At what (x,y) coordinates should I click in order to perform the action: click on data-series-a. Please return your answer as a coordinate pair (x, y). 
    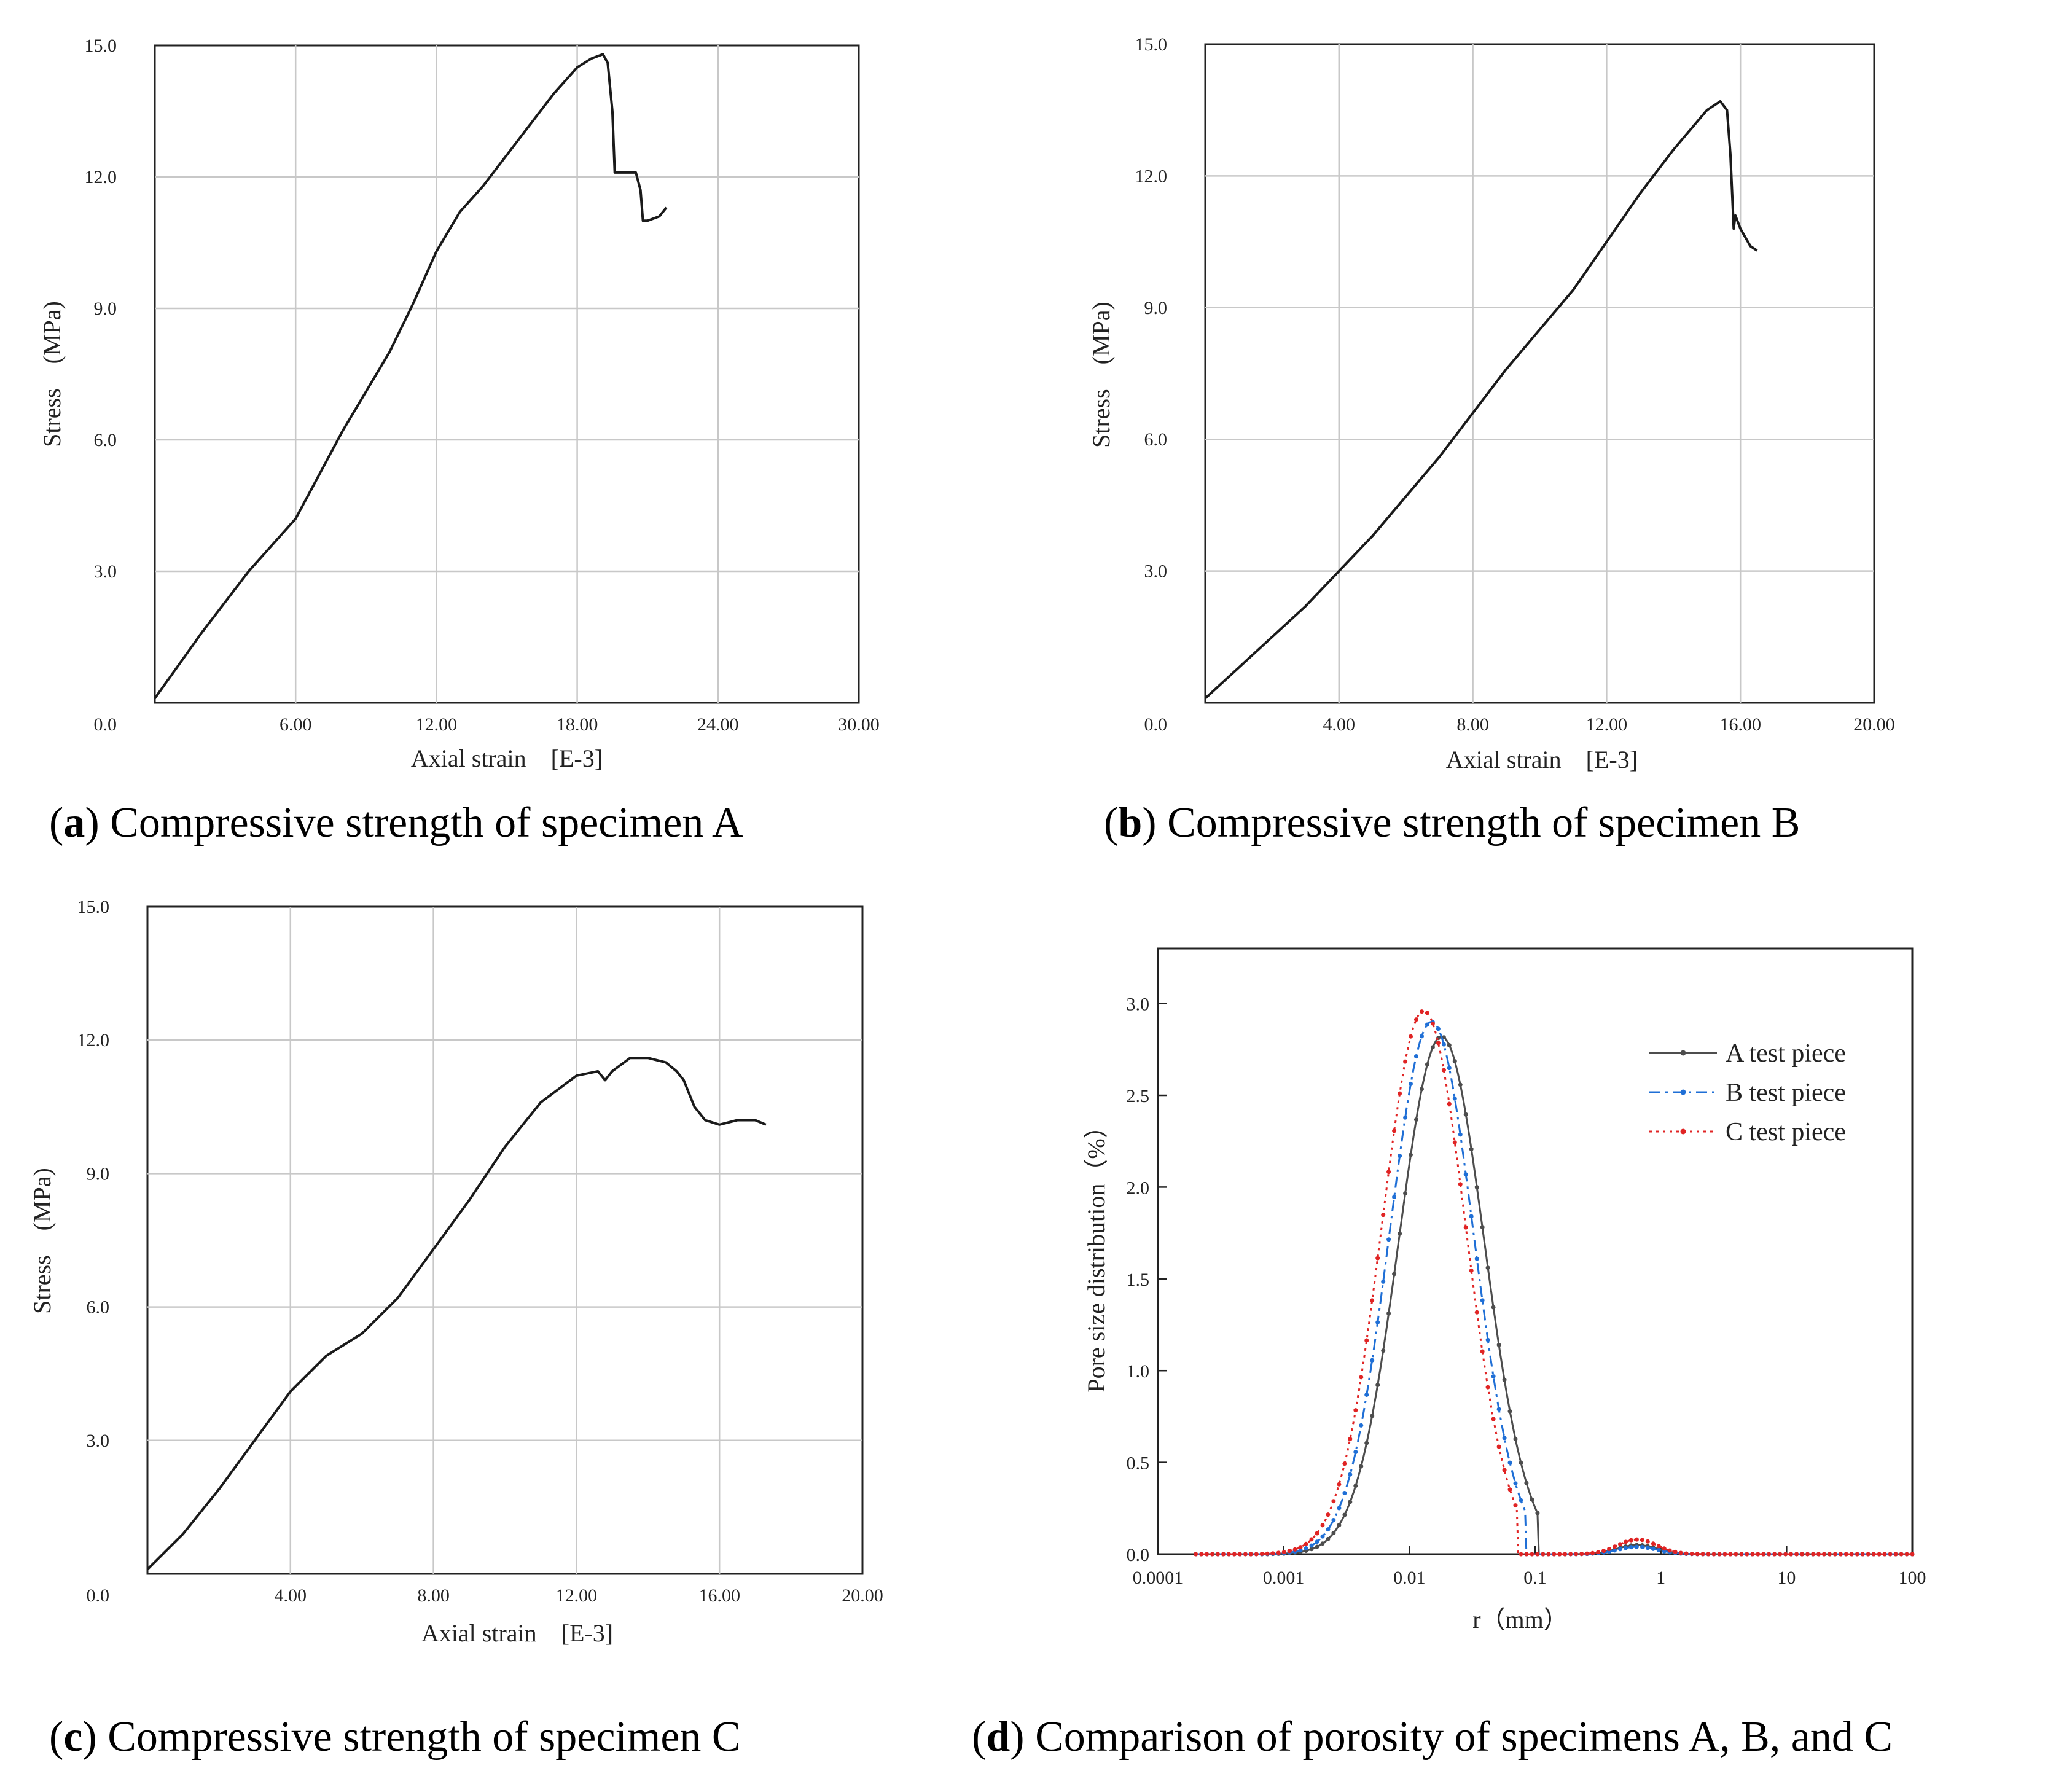
    Looking at the image, I should click on (411, 376).